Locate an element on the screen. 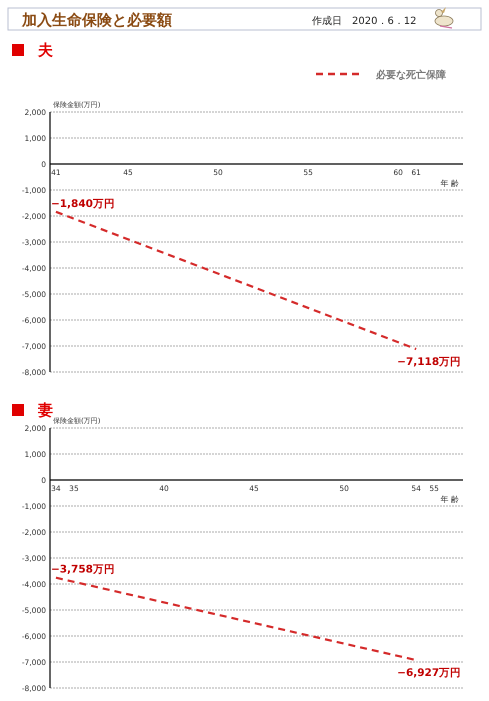 Image resolution: width=489 pixels, height=701 pixels. text: 加入生命保険と必要額 is located at coordinates (96, 20).